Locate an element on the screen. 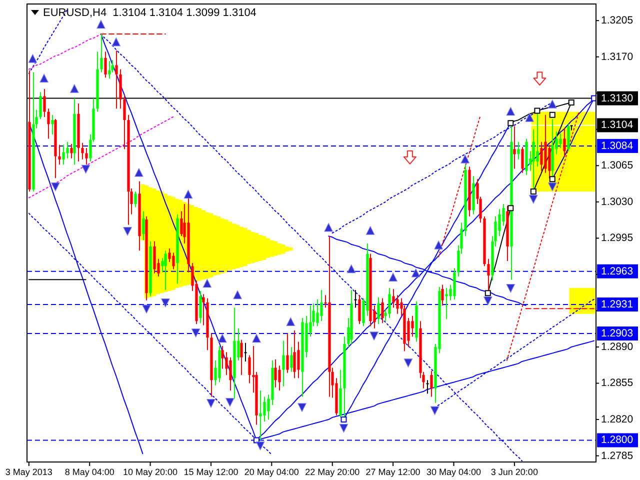 The image size is (640, 480). y-tick-label: 1.2890 is located at coordinates (617, 346).